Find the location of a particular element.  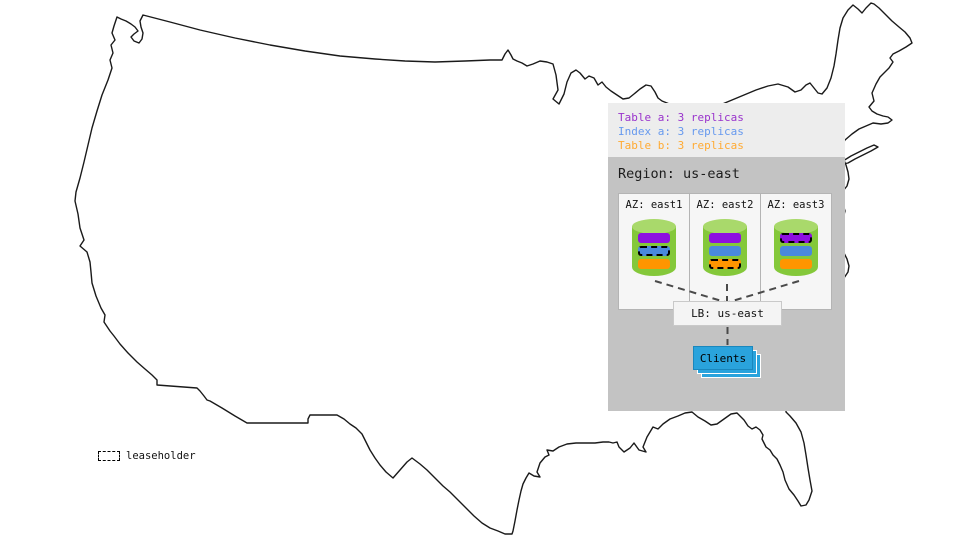

legend-item-table-b: Table b: 3 replicas is located at coordinates (681, 145).